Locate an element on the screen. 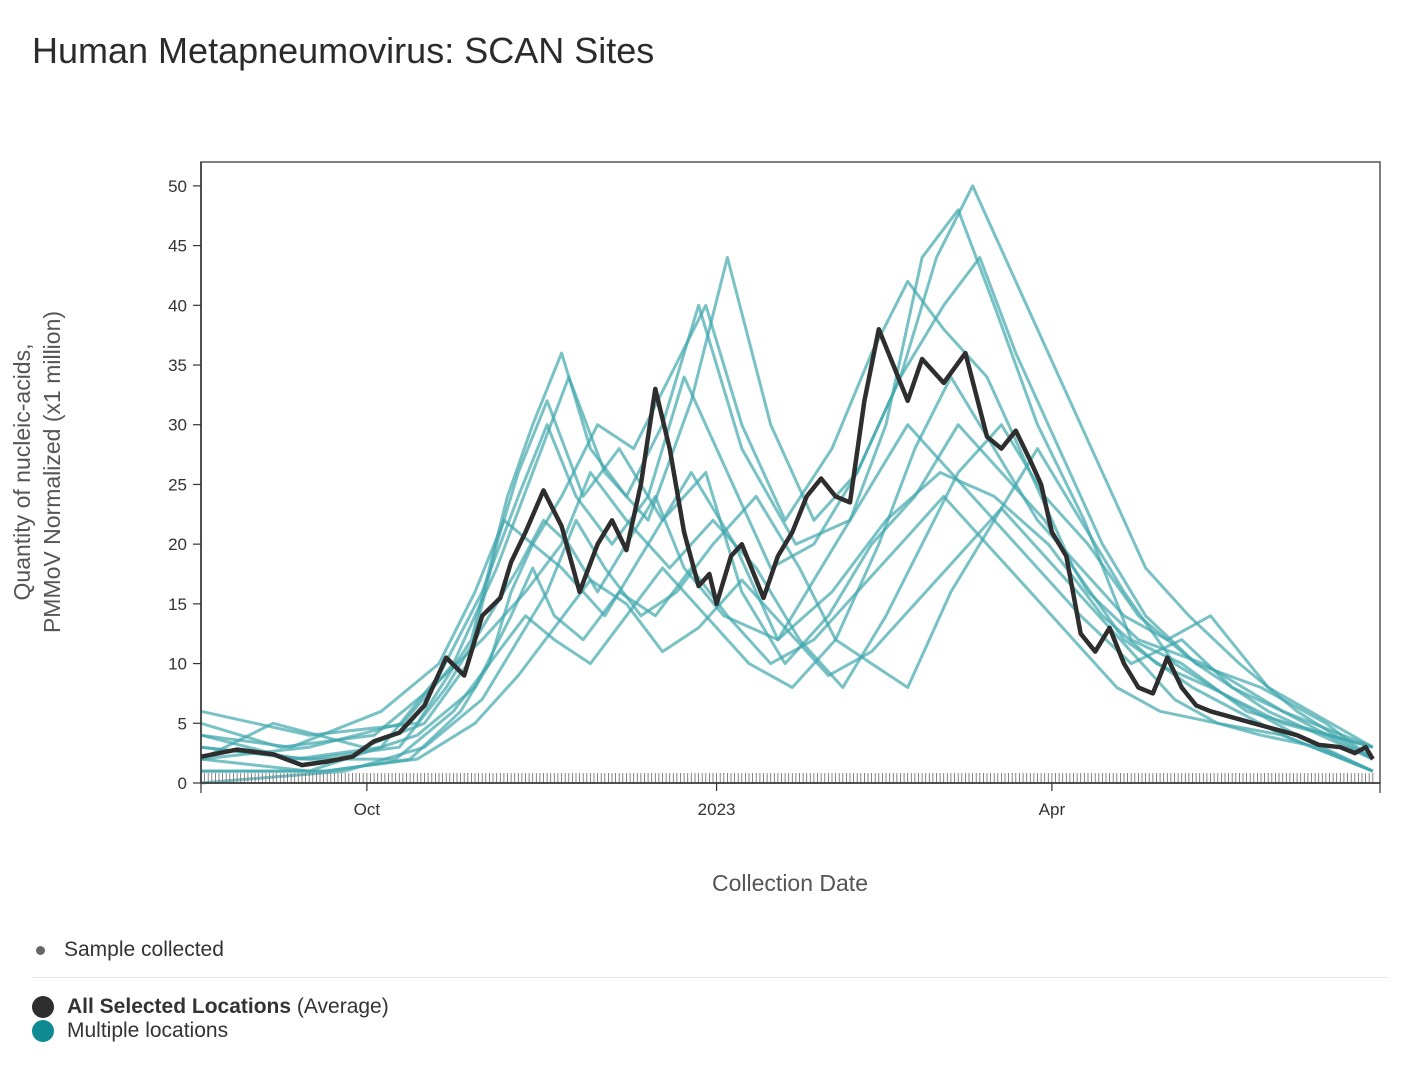  y-tick-label: 5 is located at coordinates (182, 723).